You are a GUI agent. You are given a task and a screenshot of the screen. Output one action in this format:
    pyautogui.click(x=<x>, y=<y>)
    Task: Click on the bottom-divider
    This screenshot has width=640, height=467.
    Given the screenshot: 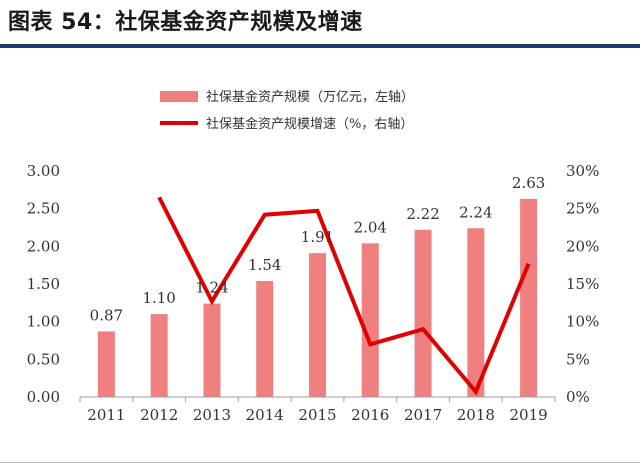 What is the action you would take?
    pyautogui.click(x=320, y=462)
    